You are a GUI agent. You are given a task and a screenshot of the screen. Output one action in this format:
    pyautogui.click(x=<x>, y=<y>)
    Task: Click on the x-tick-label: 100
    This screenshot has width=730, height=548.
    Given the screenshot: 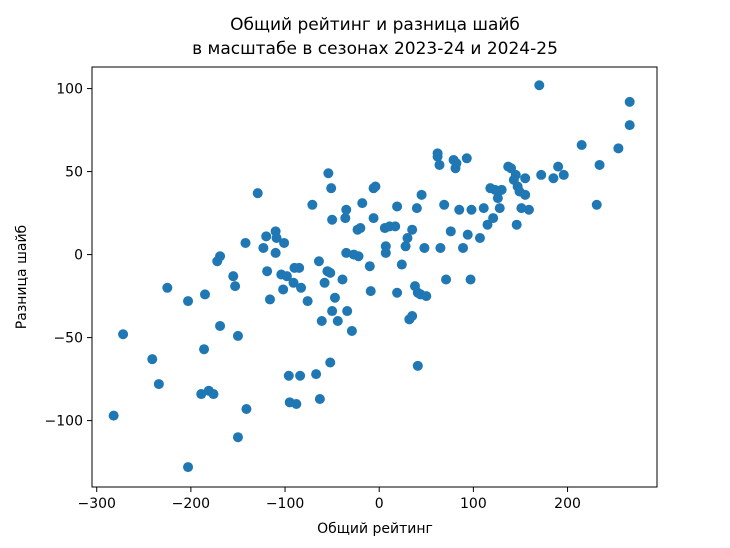 What is the action you would take?
    pyautogui.click(x=473, y=504)
    